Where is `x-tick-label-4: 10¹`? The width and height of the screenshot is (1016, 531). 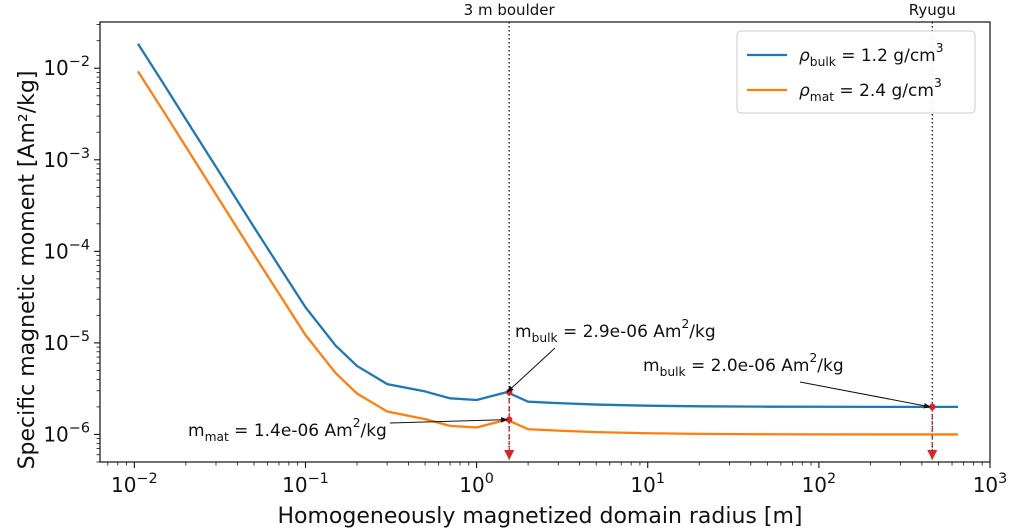 x-tick-label-4: 10¹ is located at coordinates (647, 484).